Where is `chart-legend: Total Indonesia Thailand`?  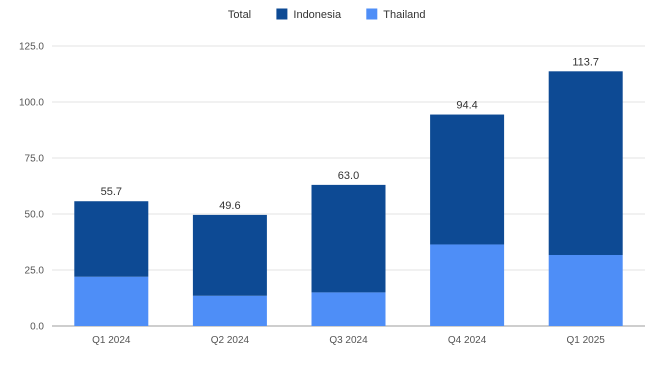
chart-legend: Total Indonesia Thailand is located at coordinates (327, 14).